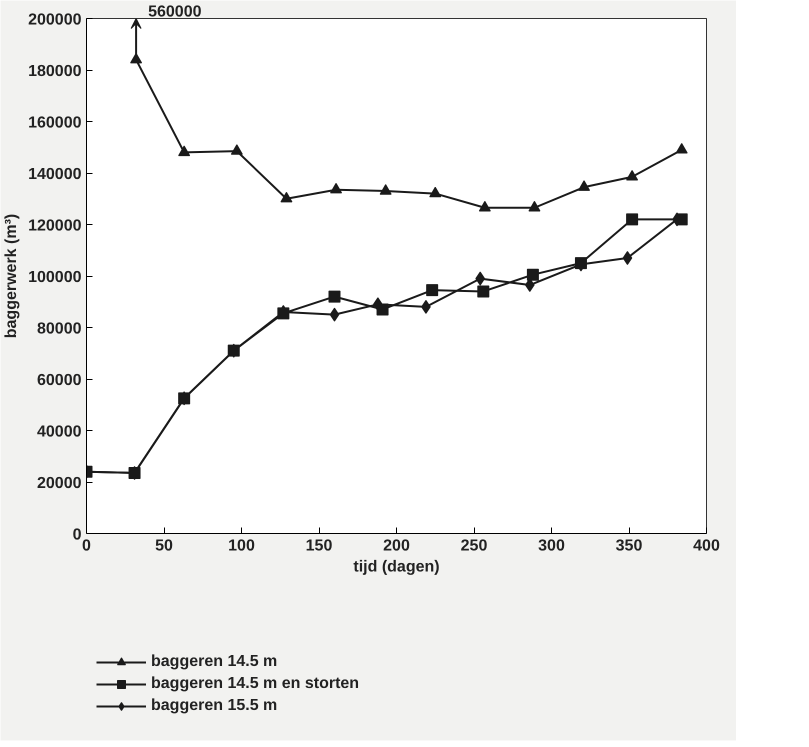 The width and height of the screenshot is (809, 747). What do you see at coordinates (396, 546) in the screenshot?
I see `x-tick-label: 200` at bounding box center [396, 546].